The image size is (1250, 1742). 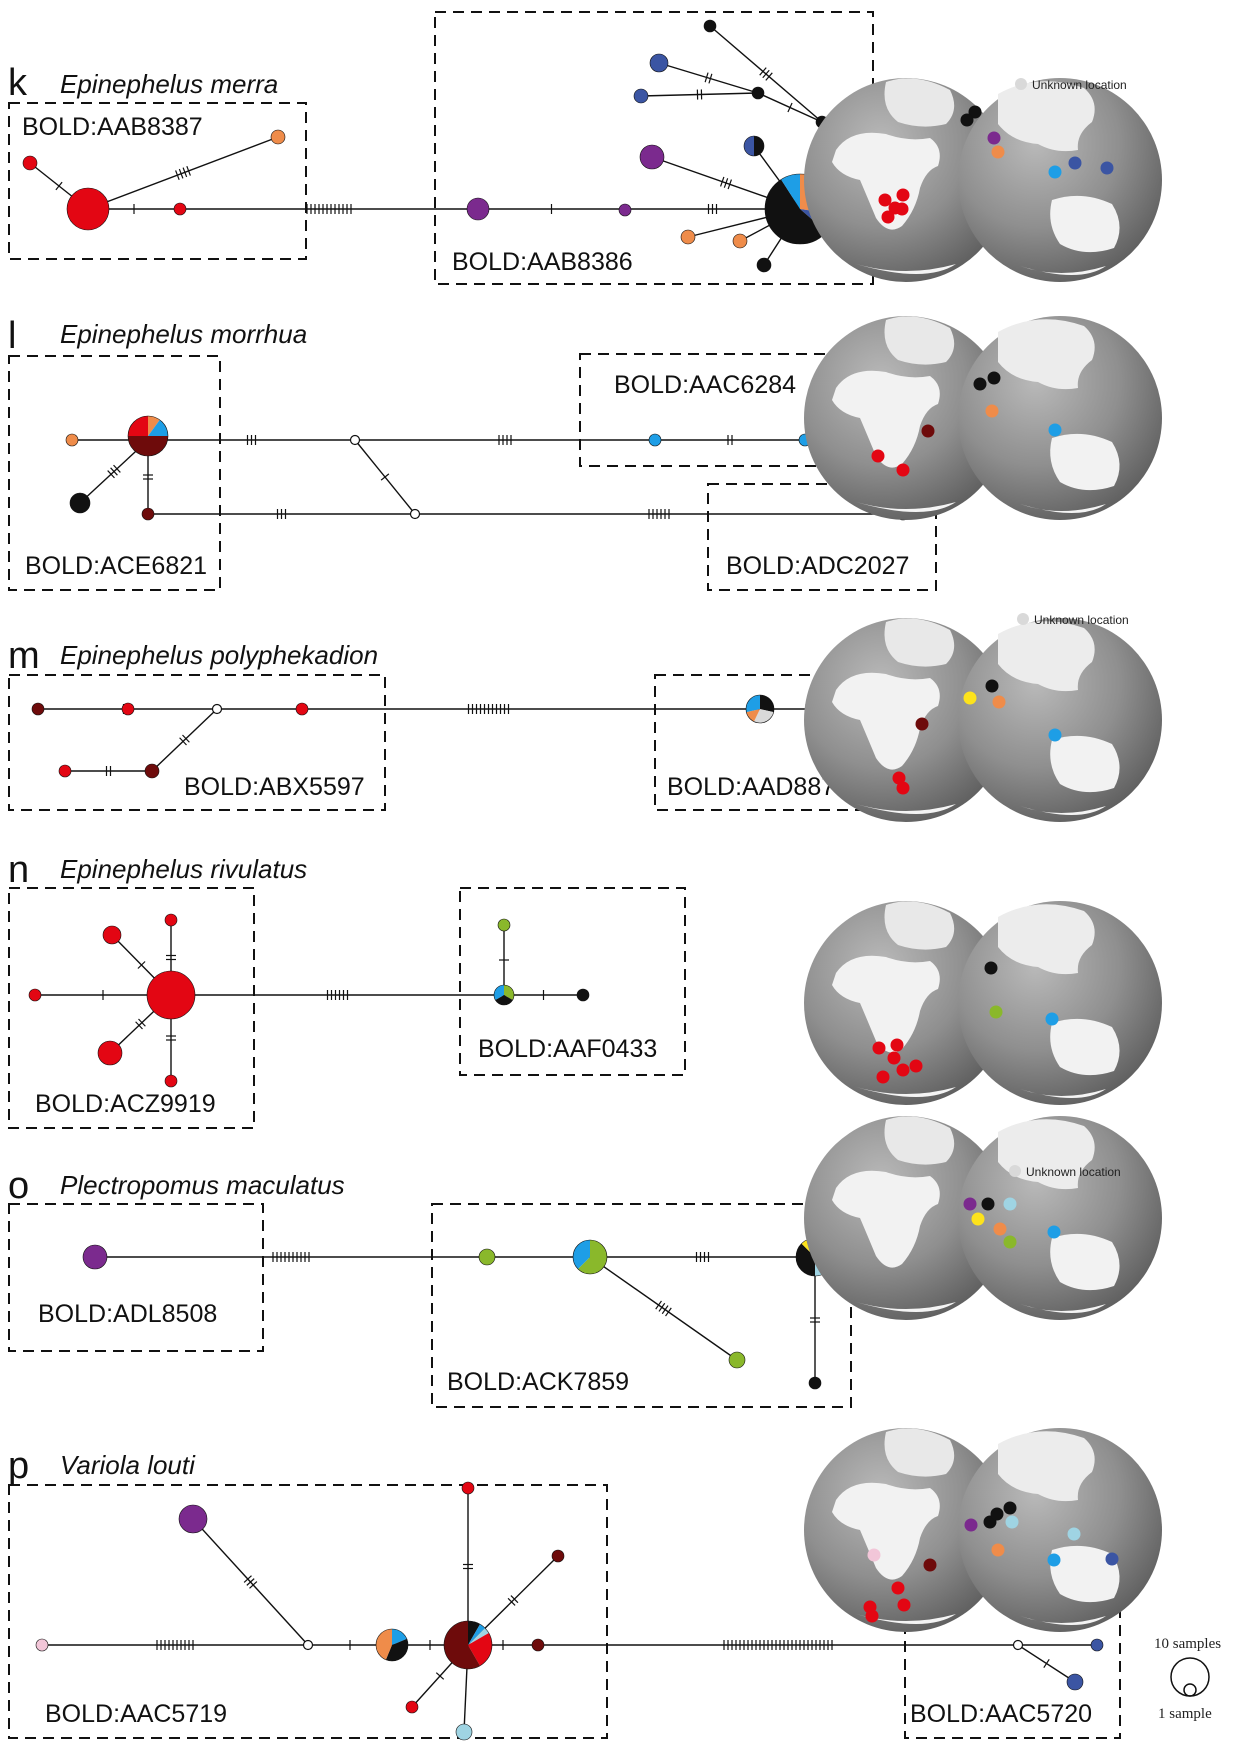 What do you see at coordinates (183, 869) in the screenshot?
I see `species-name-n: Epinephelus rivulatus` at bounding box center [183, 869].